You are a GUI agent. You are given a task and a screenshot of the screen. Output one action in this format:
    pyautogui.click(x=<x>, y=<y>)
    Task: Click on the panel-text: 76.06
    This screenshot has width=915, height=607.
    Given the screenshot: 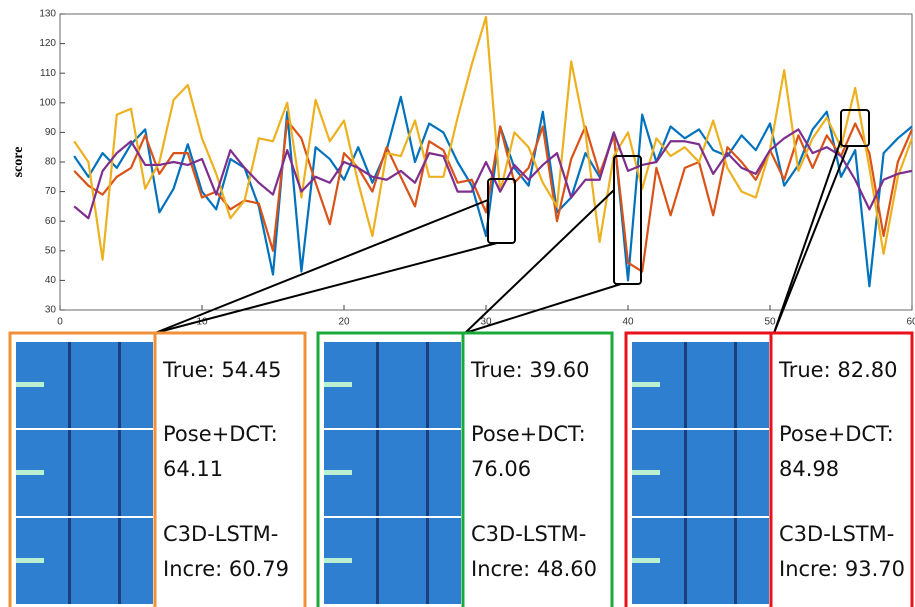 What is the action you would take?
    pyautogui.click(x=501, y=469)
    